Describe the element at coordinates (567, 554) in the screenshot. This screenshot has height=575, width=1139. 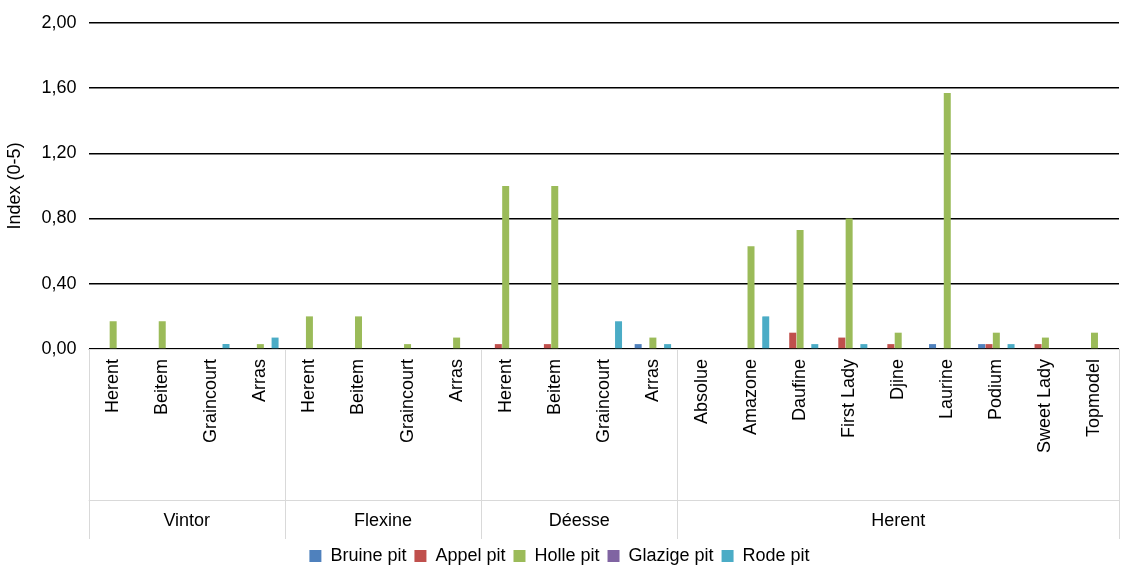
I see `legend-label: Holle pit` at that location.